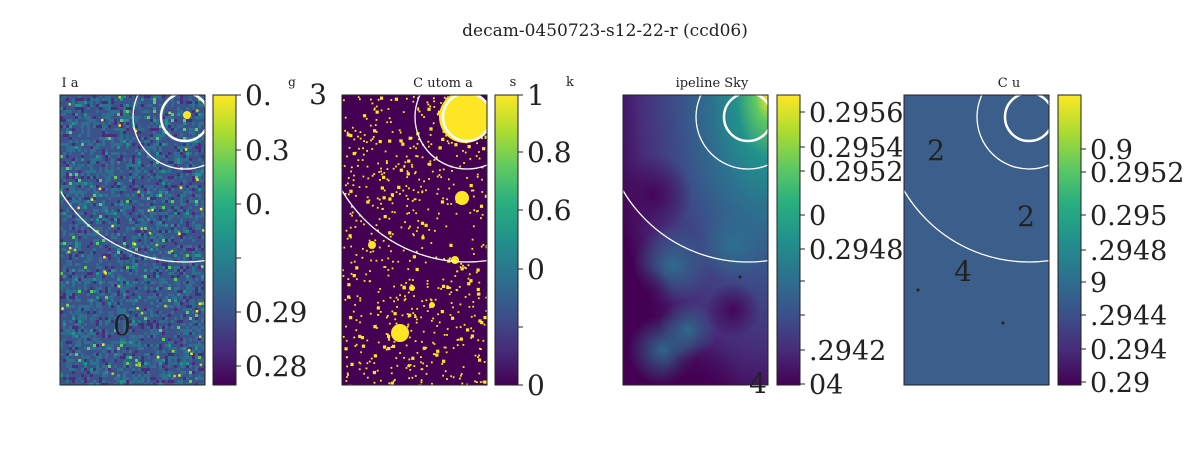 The width and height of the screenshot is (1200, 450). I want to click on stray-label: 3, so click(318, 94).